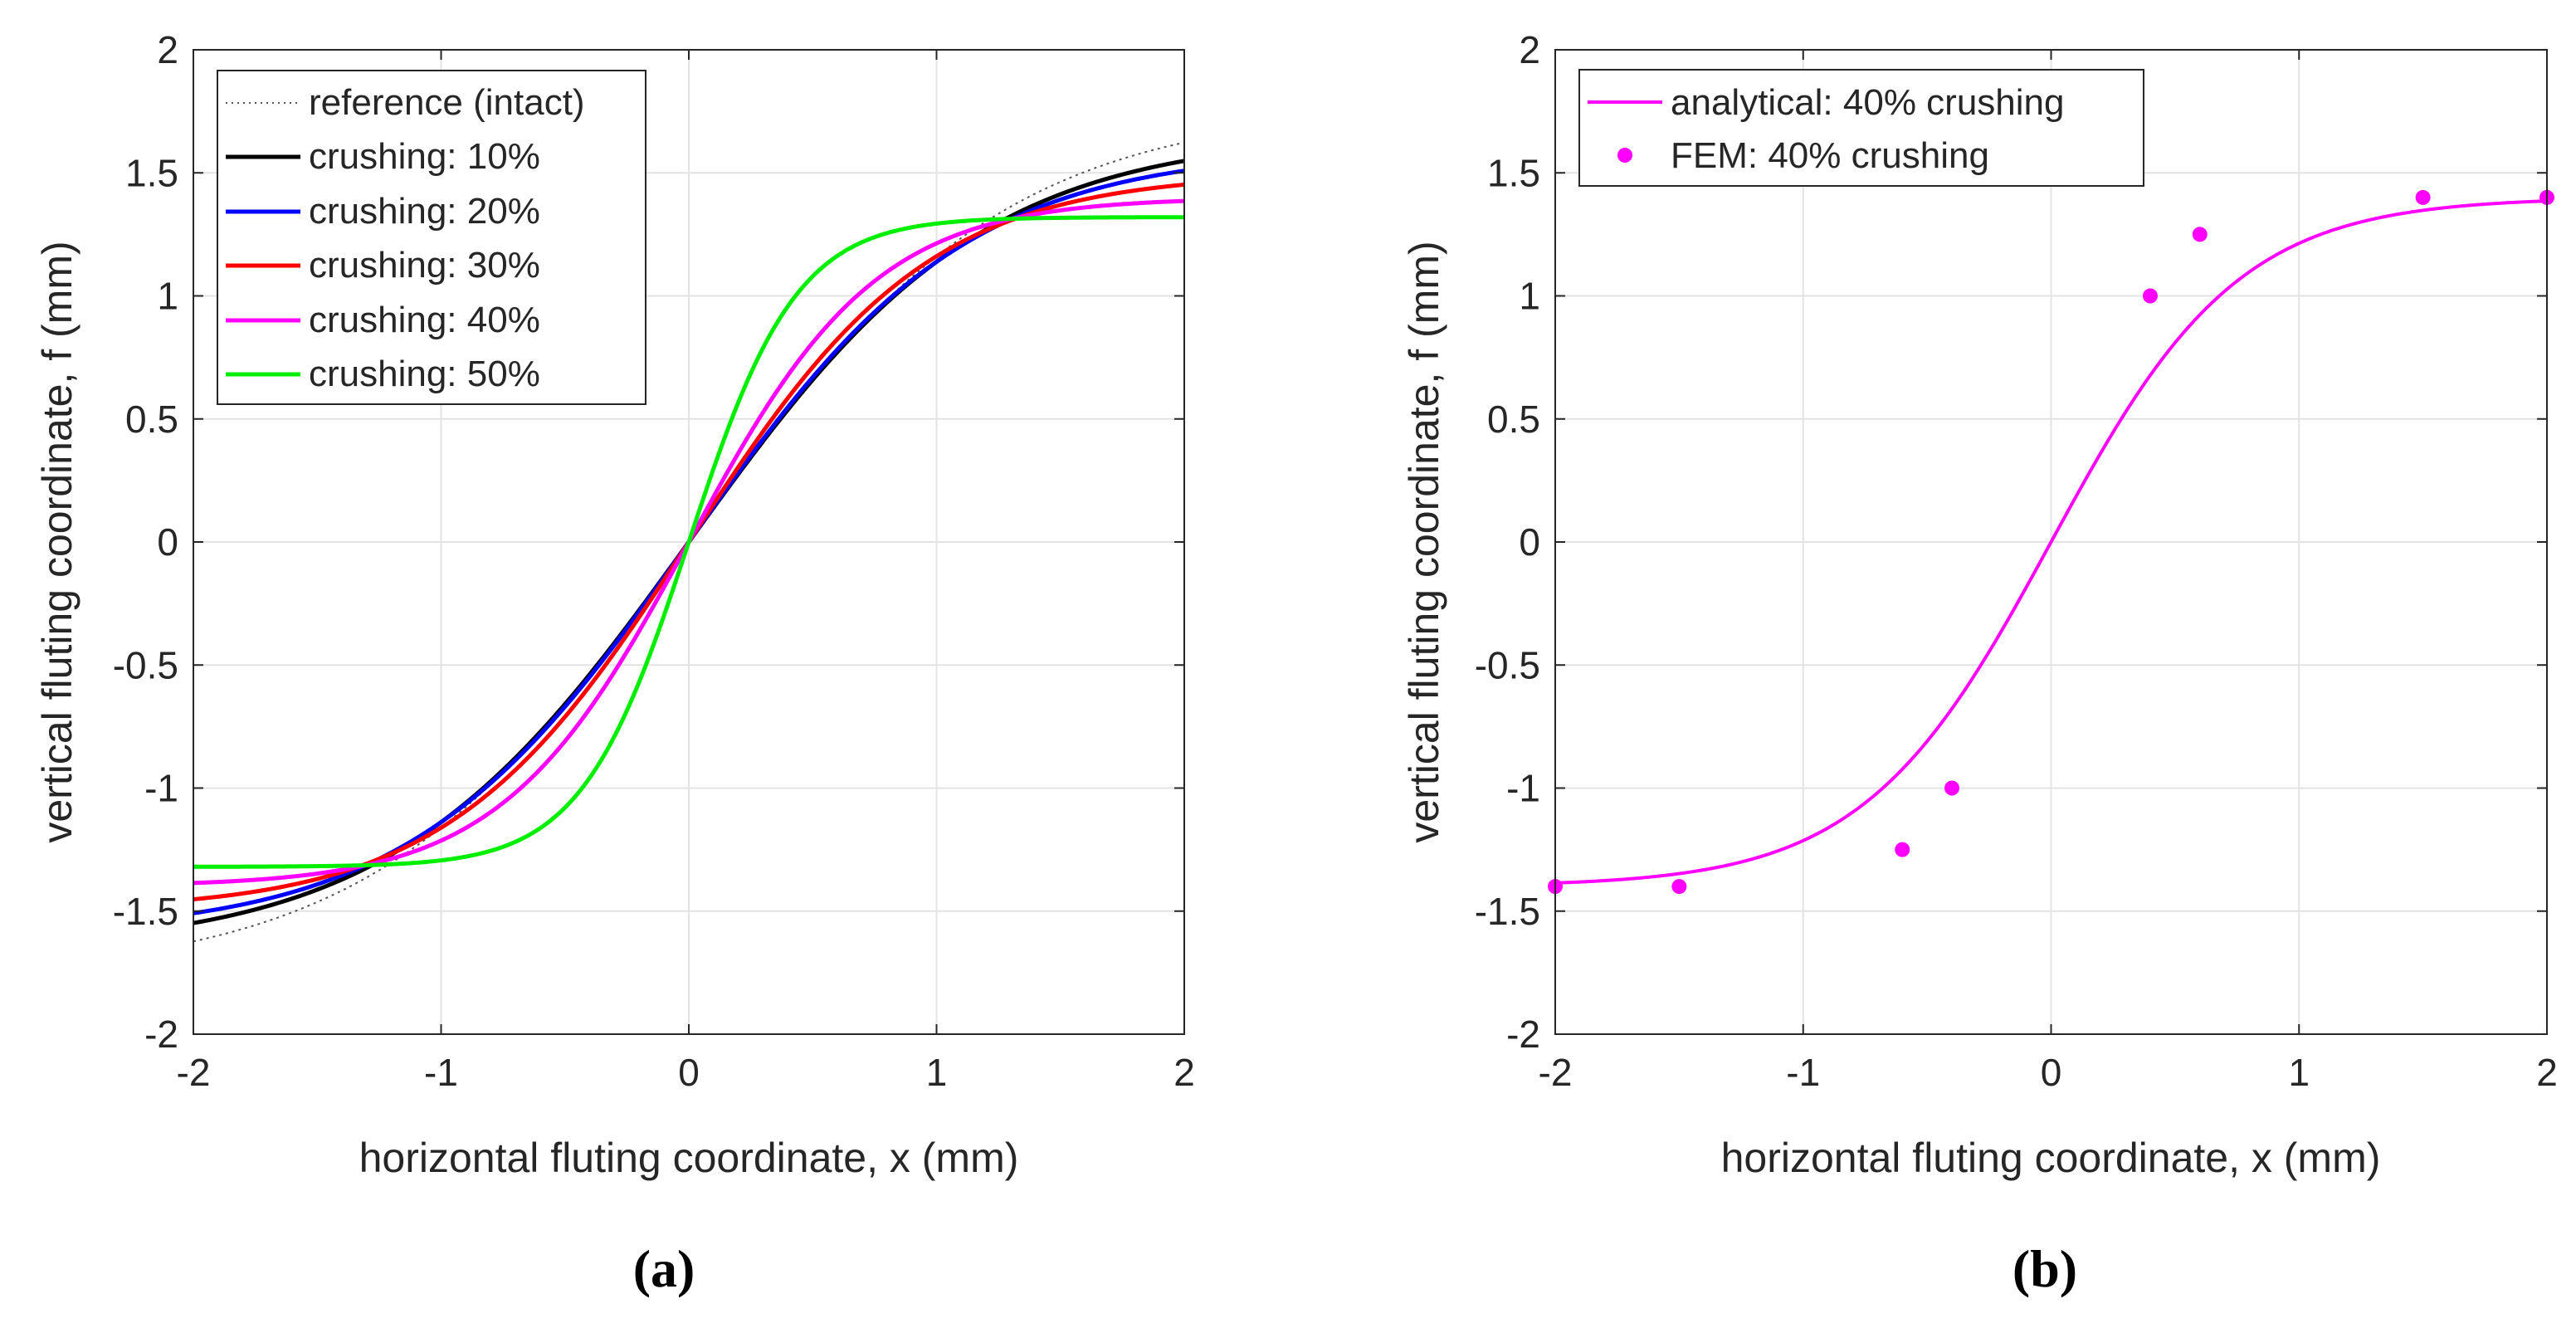 The height and width of the screenshot is (1323, 2576). What do you see at coordinates (1830, 155) in the screenshot?
I see `legend-label-fem: FEM: 40% crushing` at bounding box center [1830, 155].